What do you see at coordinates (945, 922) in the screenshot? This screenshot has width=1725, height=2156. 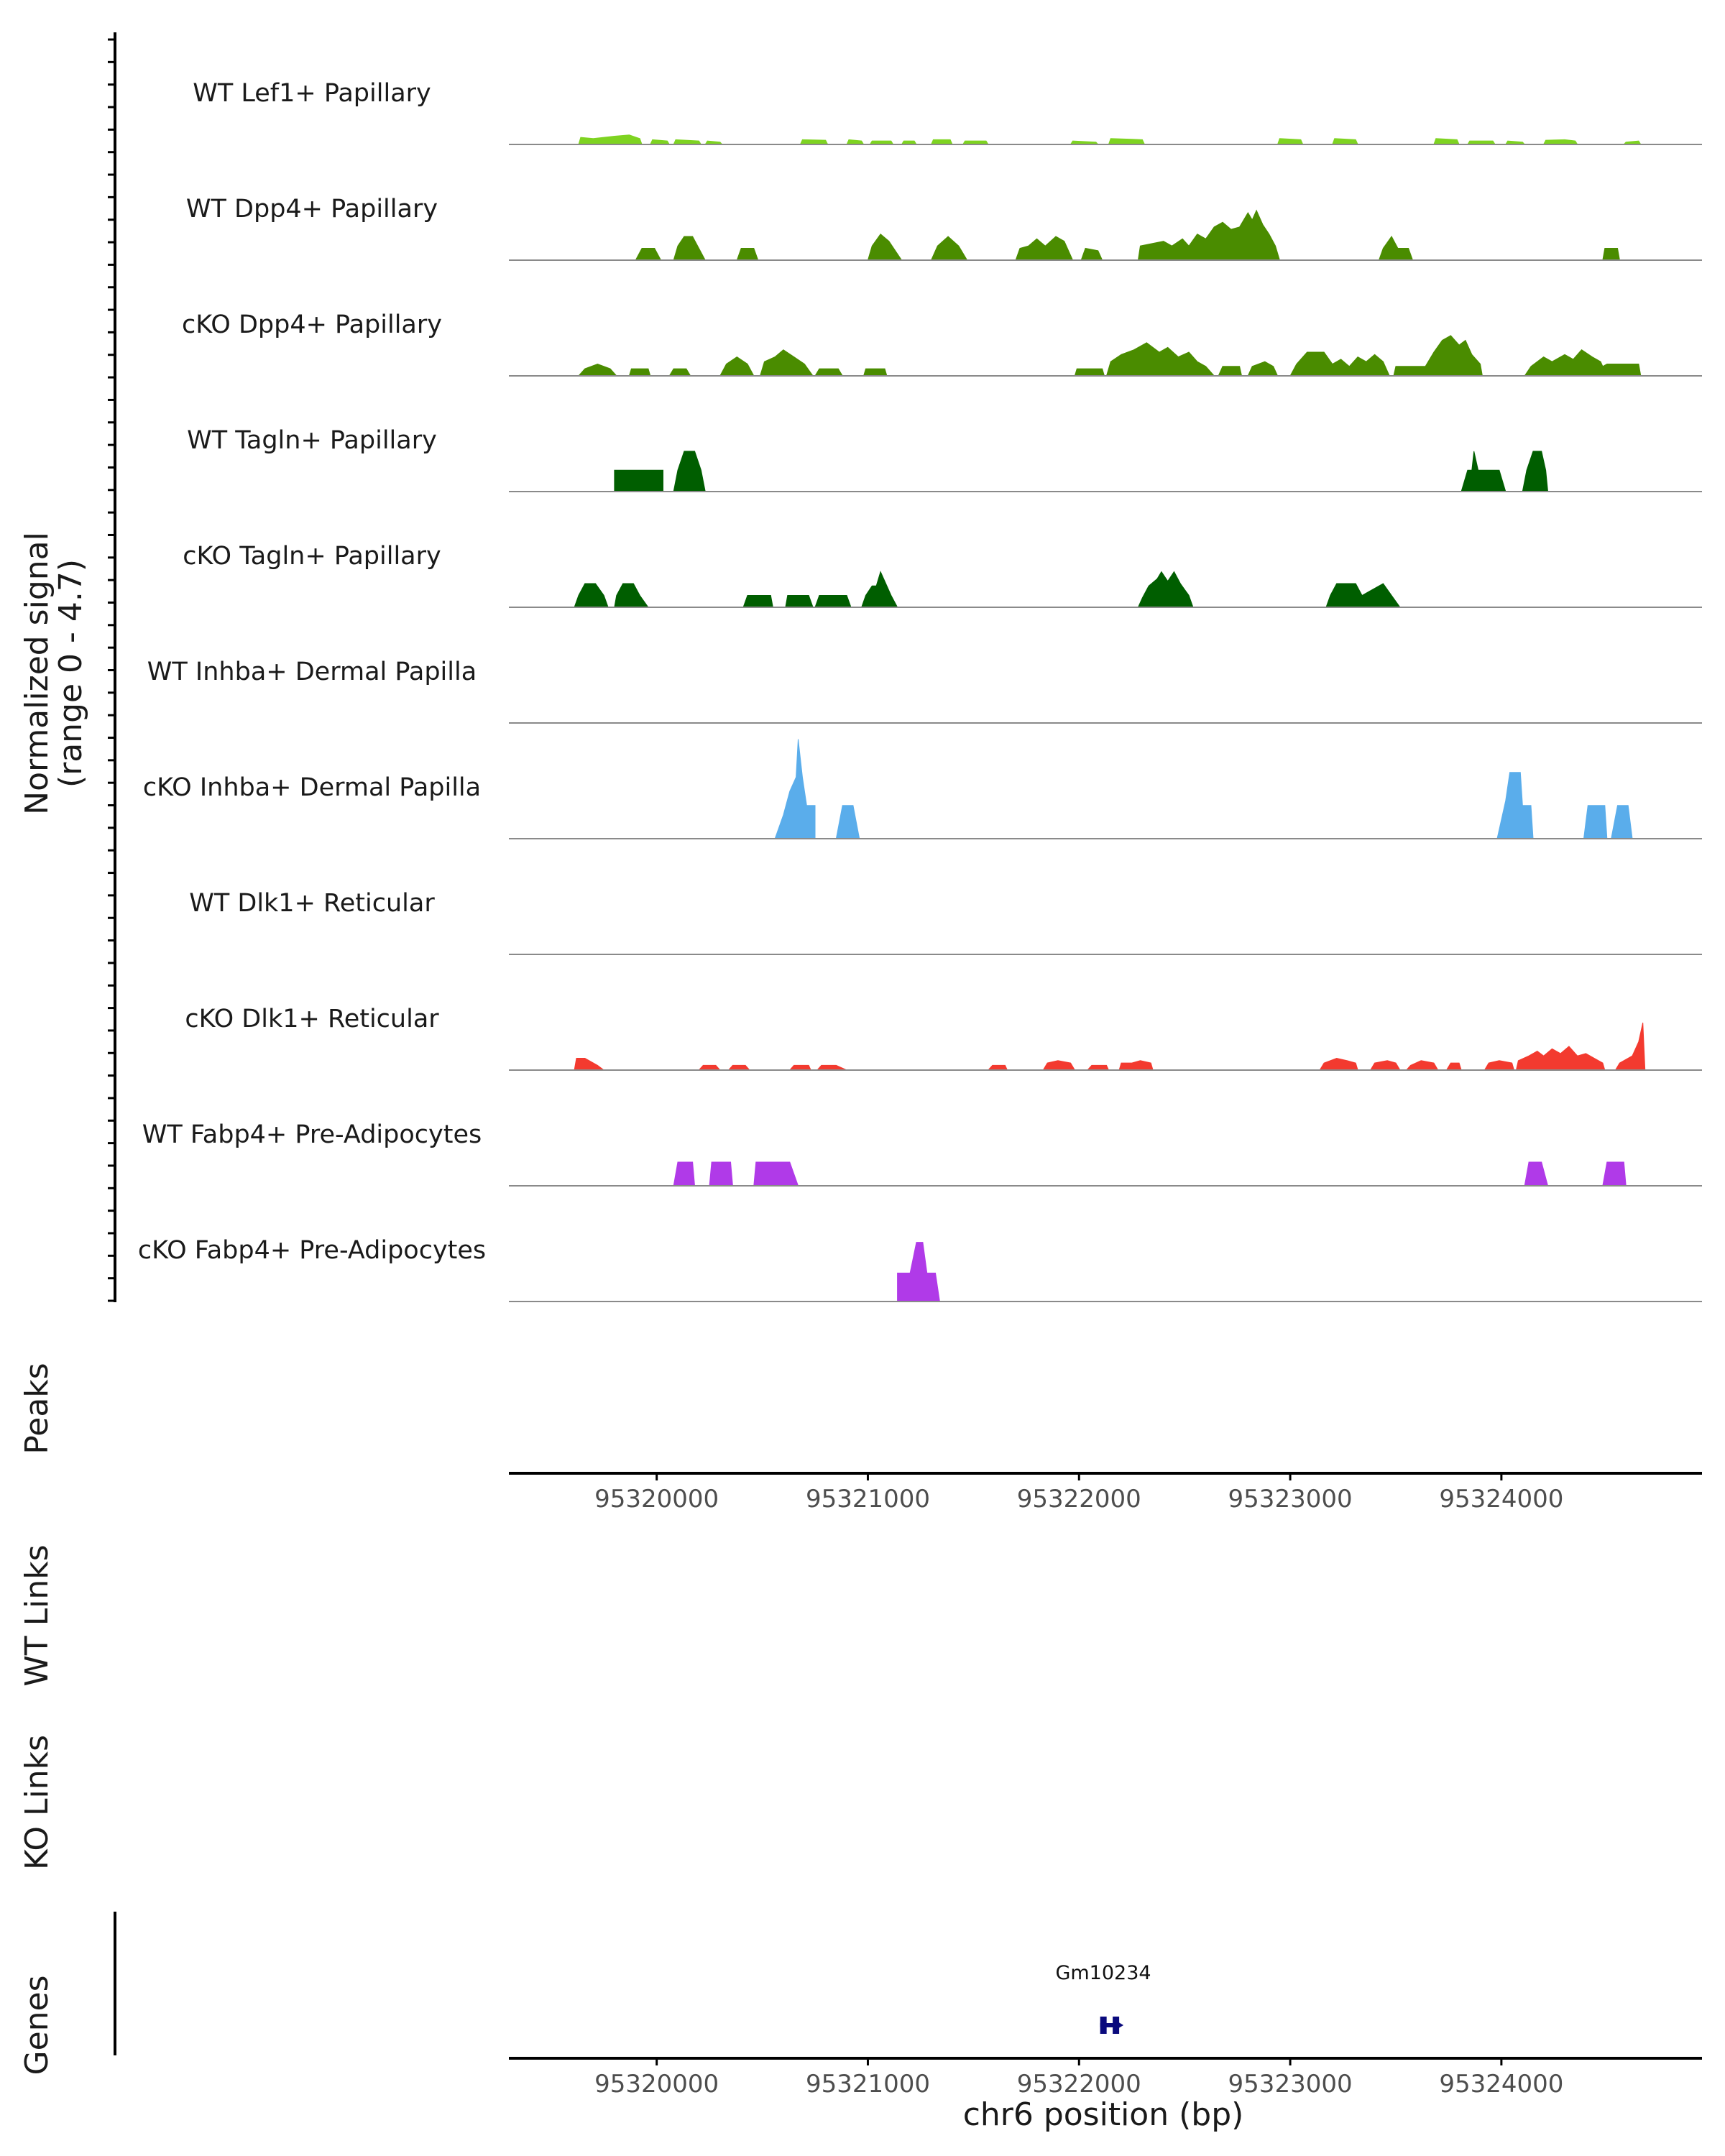 I see `track-8: WT Dlk1+ Reticular` at bounding box center [945, 922].